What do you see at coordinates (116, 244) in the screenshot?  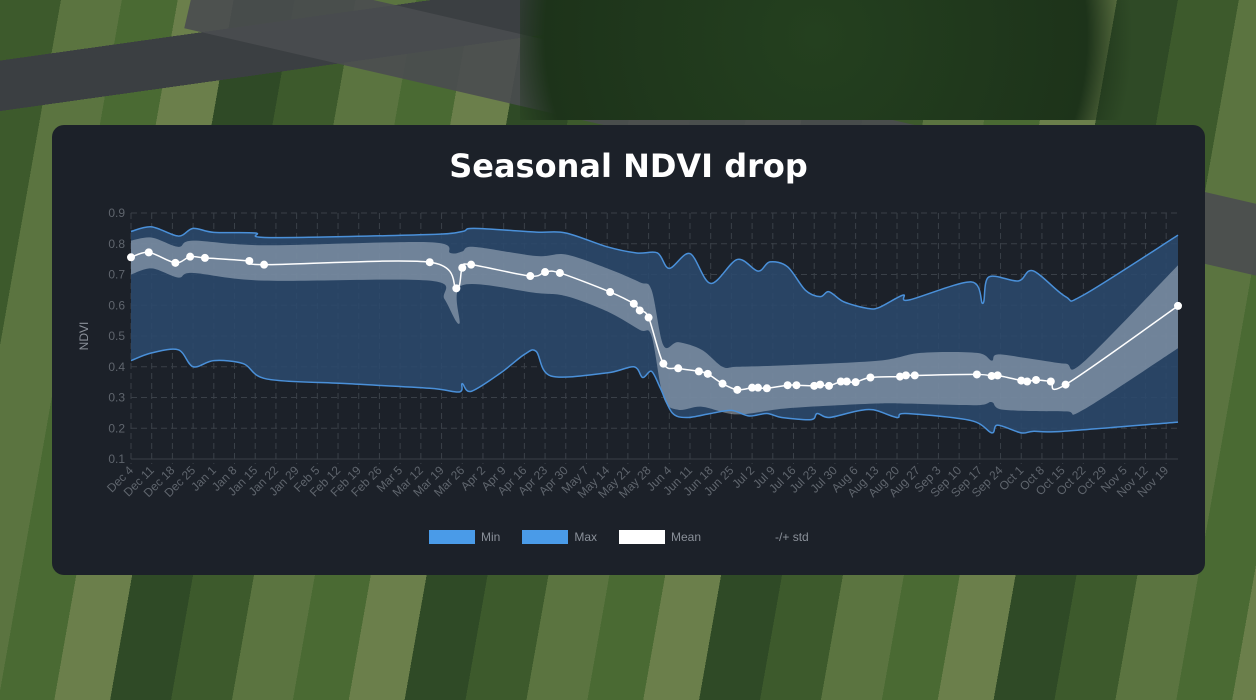 I see `y-tick-label: 0.8` at bounding box center [116, 244].